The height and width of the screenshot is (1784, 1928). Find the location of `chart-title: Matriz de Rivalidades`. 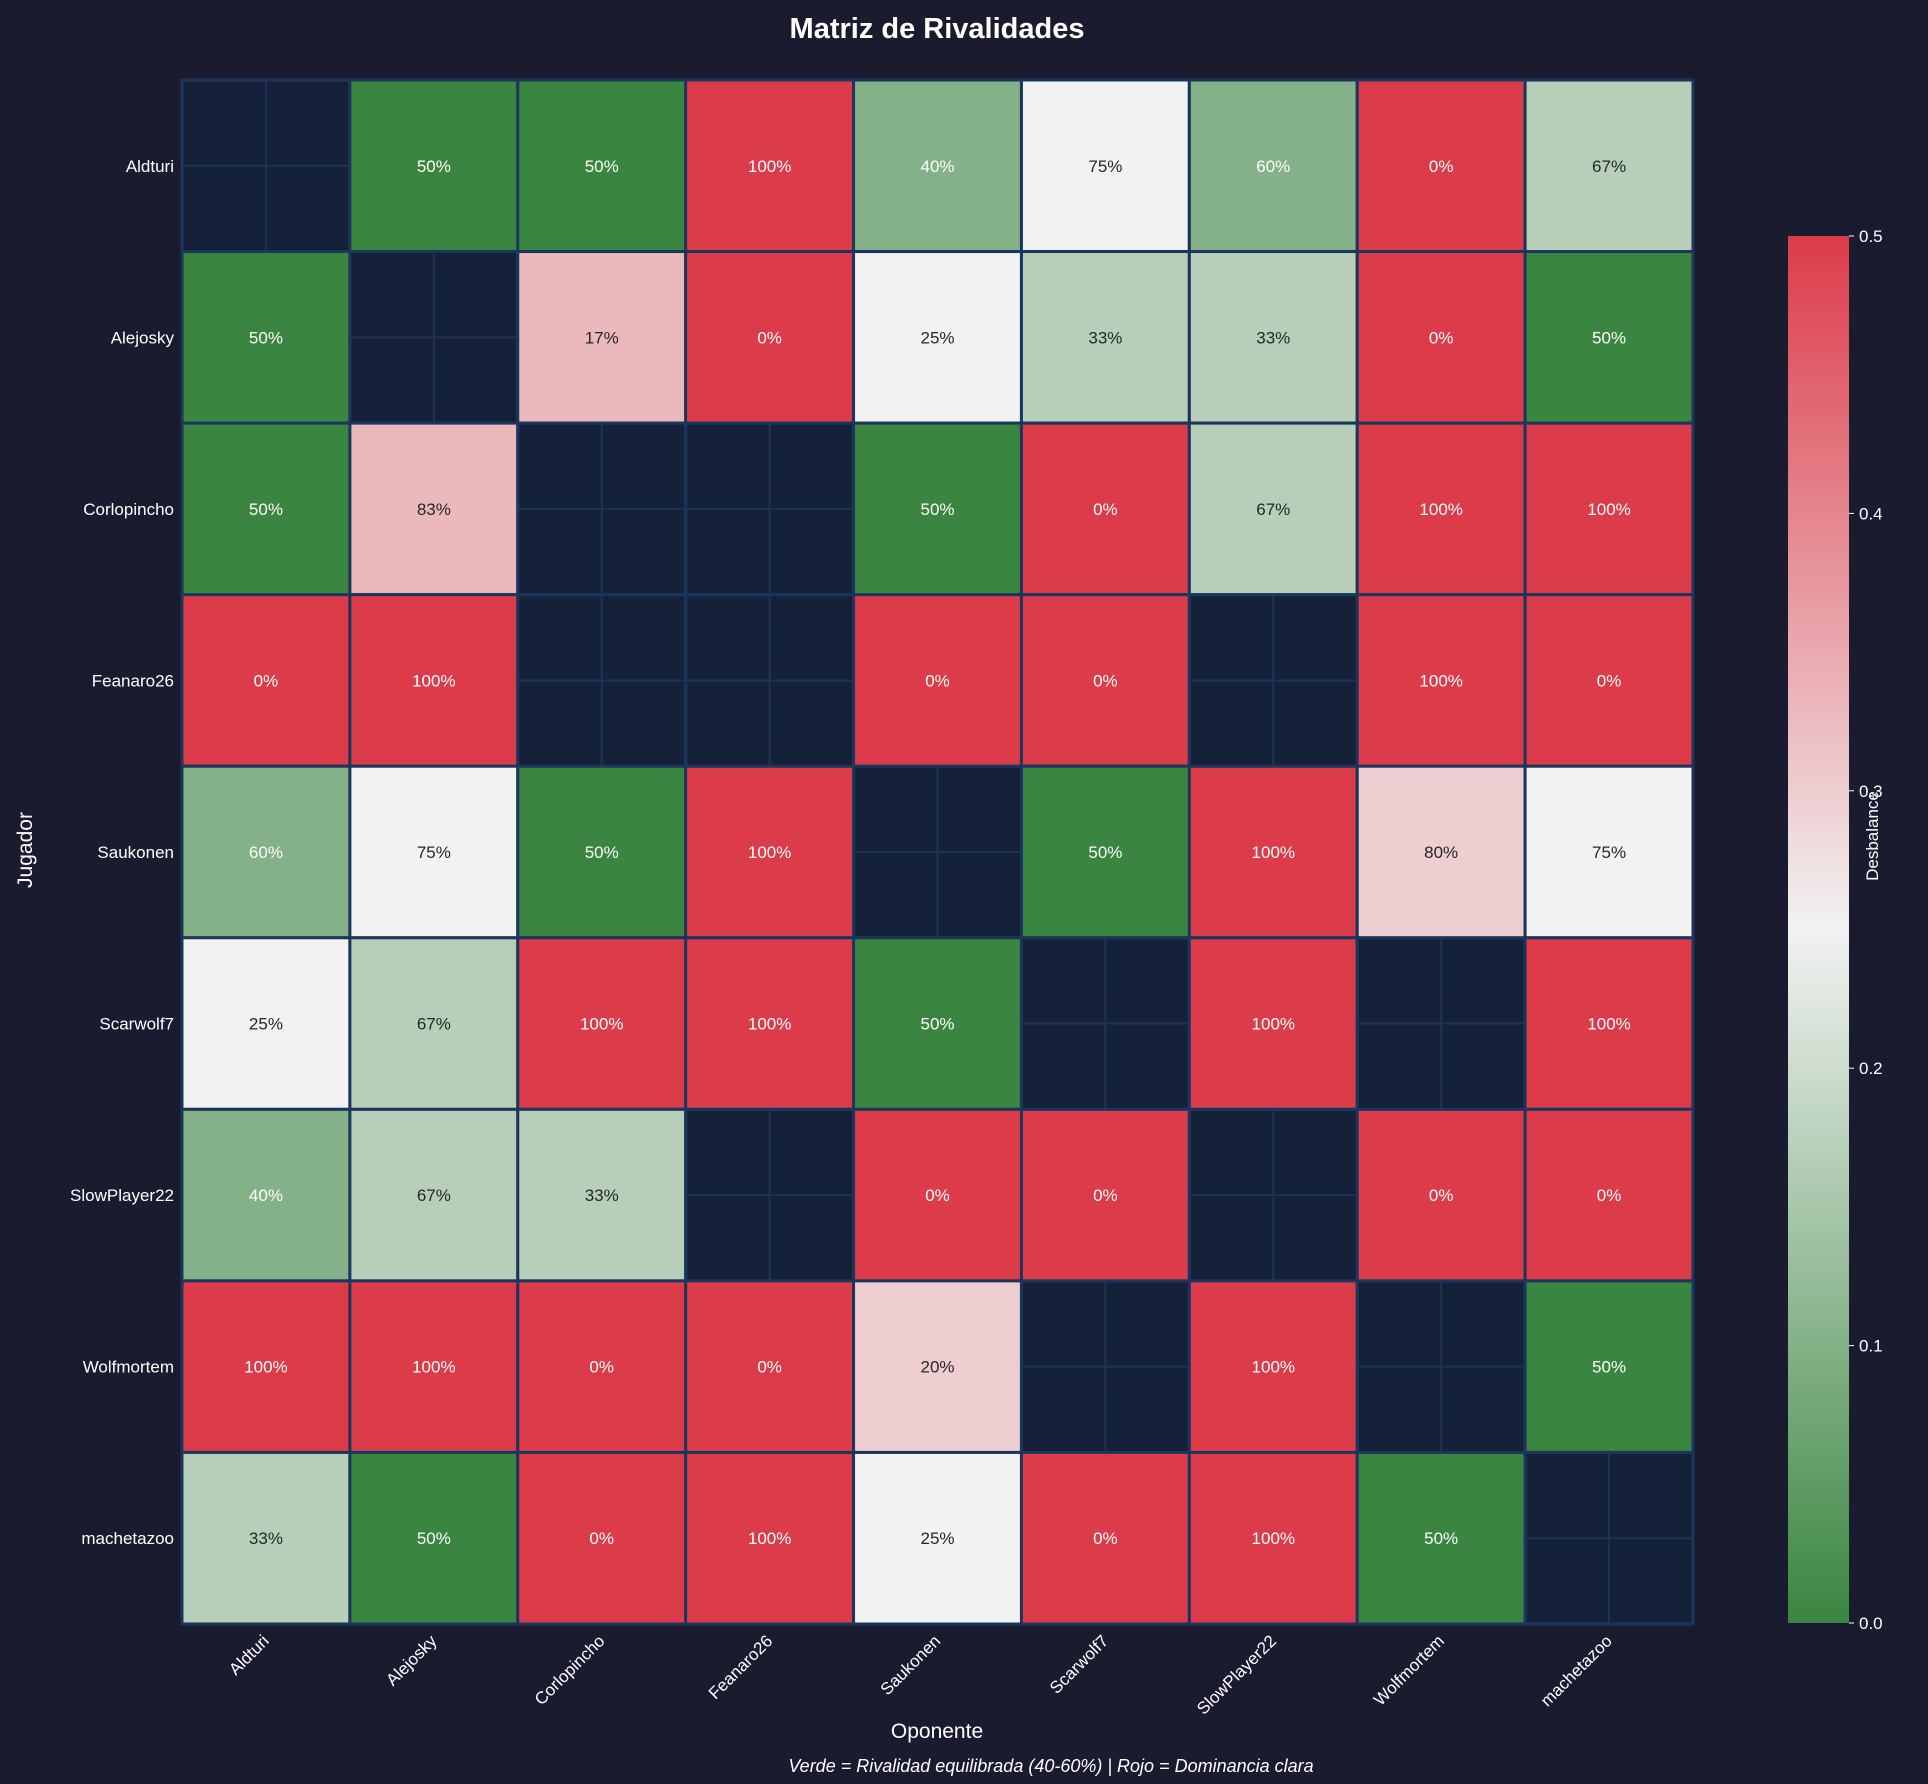

chart-title: Matriz de Rivalidades is located at coordinates (937, 29).